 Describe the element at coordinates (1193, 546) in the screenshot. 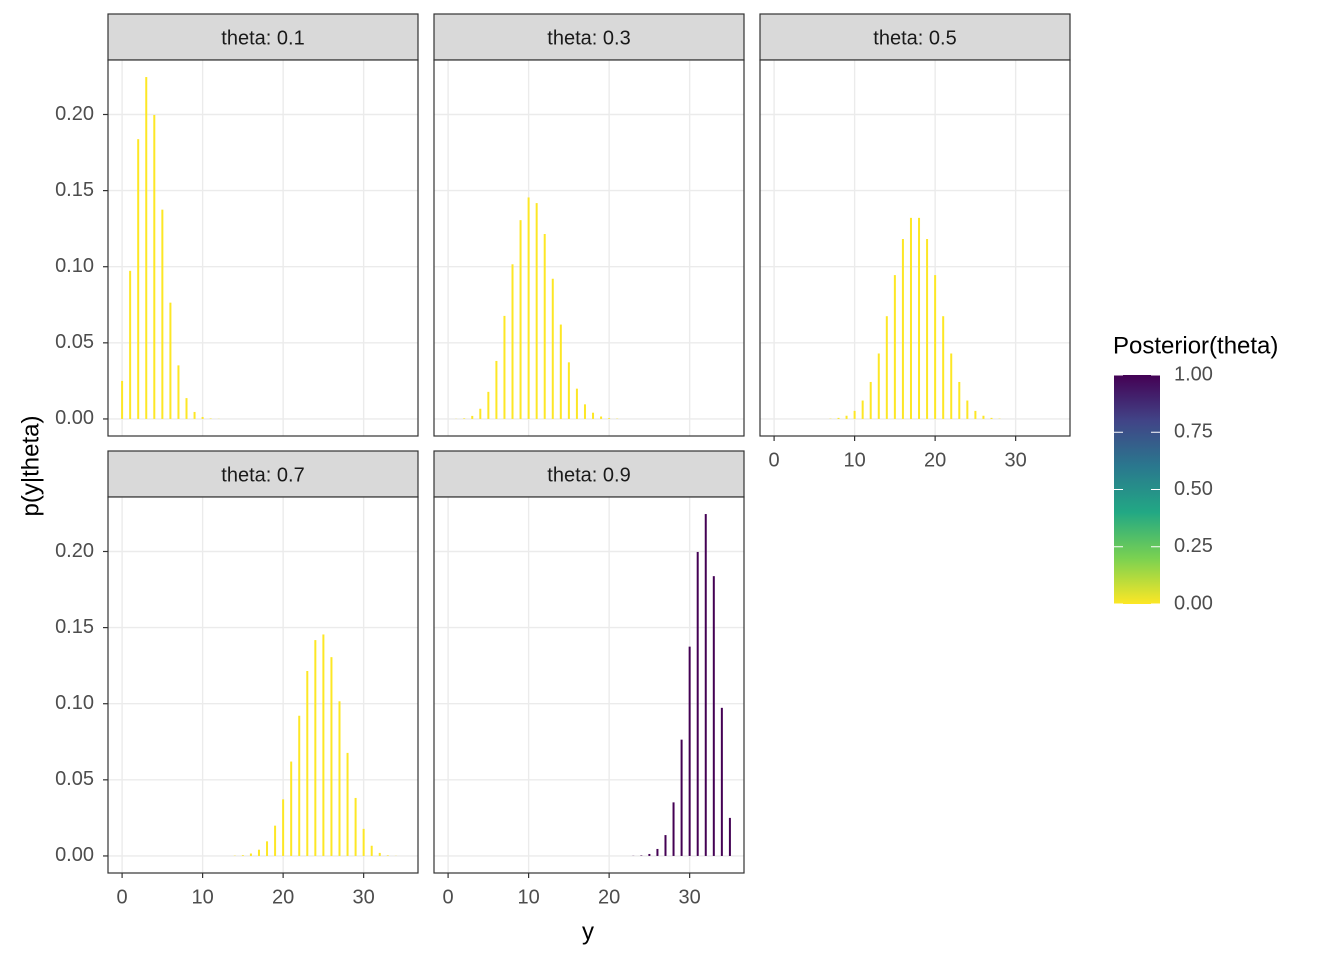

I see `legend-label: 0.25` at that location.